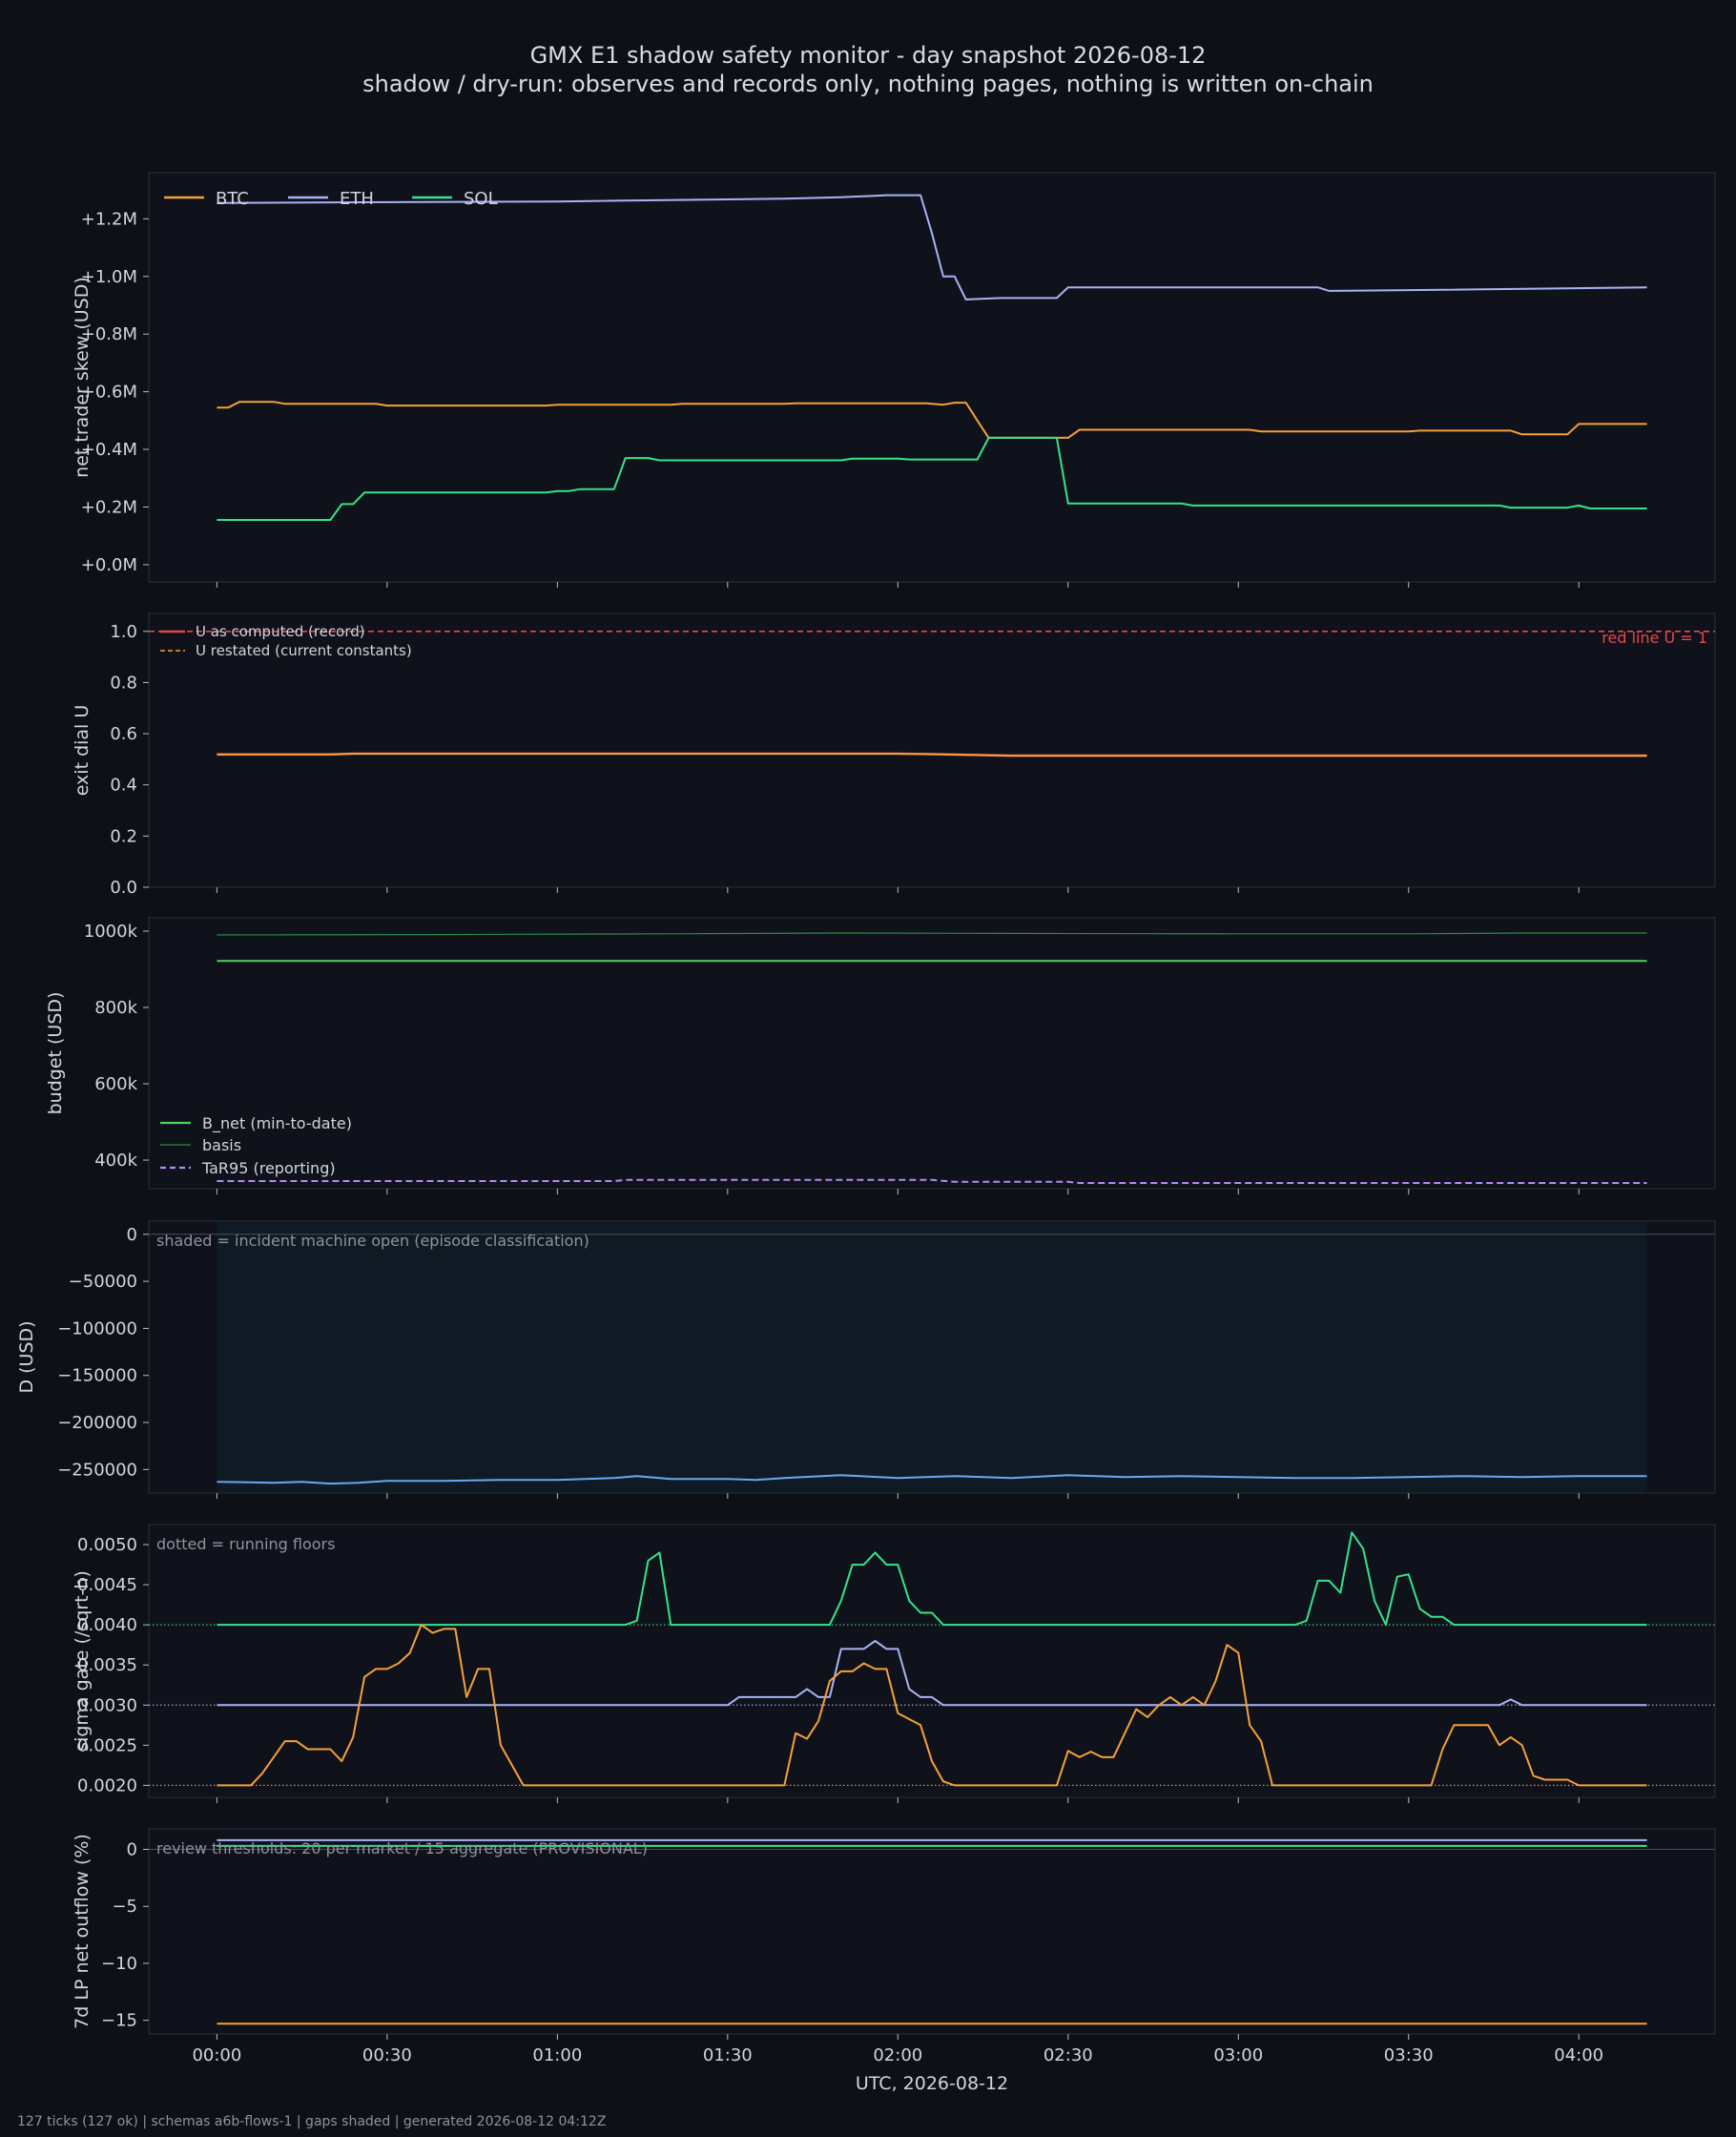 This screenshot has height=2137, width=1736. I want to click on legend-label: basis, so click(221, 1145).